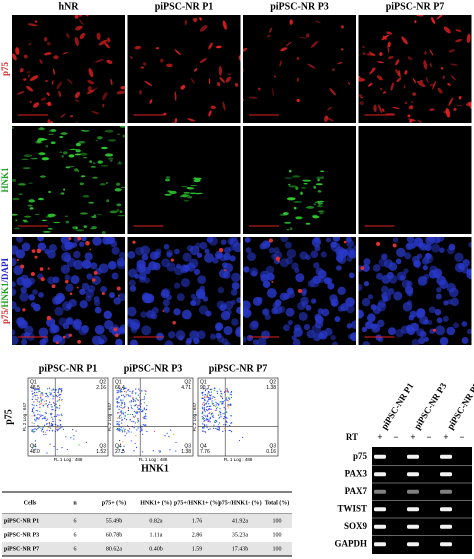 This screenshot has width=474, height=559. Describe the element at coordinates (240, 521) in the screenshot. I see `table-cell: 41.92a` at that location.